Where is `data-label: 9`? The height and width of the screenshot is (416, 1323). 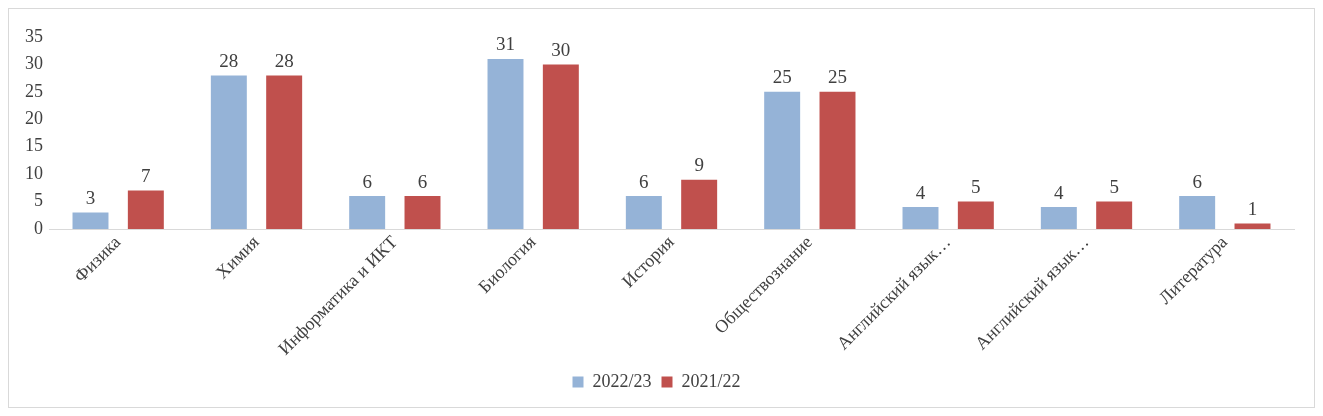
data-label: 9 is located at coordinates (699, 165).